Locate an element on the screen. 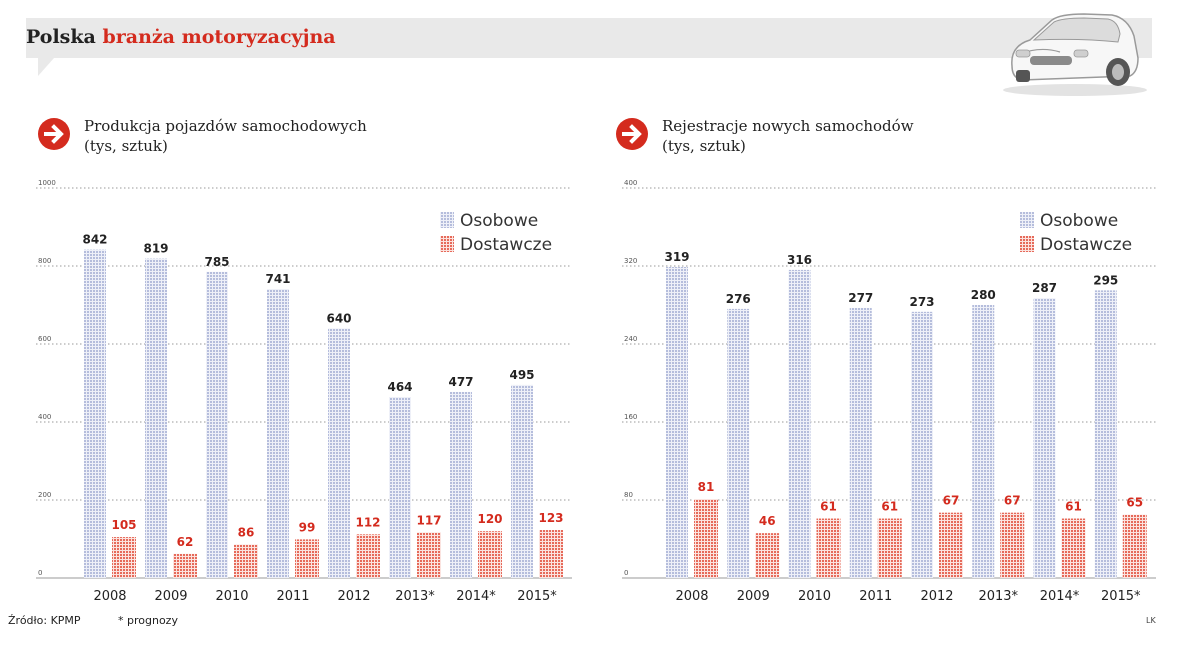  y-tick-label: 320 is located at coordinates (630, 261).